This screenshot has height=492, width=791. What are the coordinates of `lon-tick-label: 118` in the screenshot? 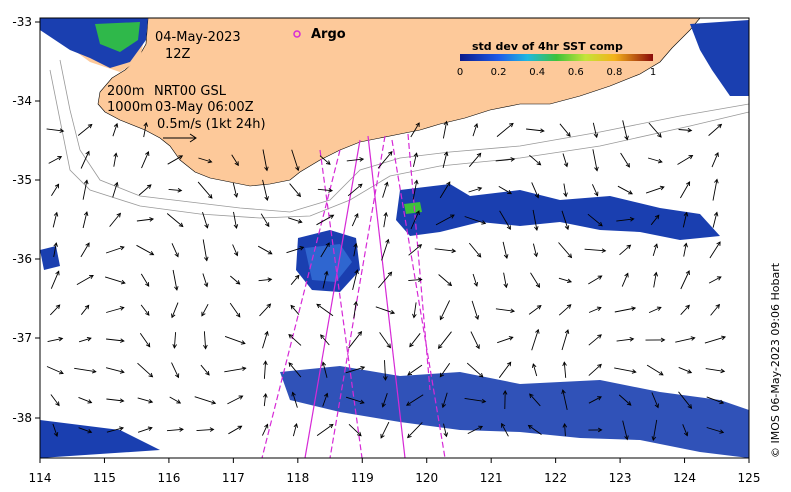 It's located at (297, 478).